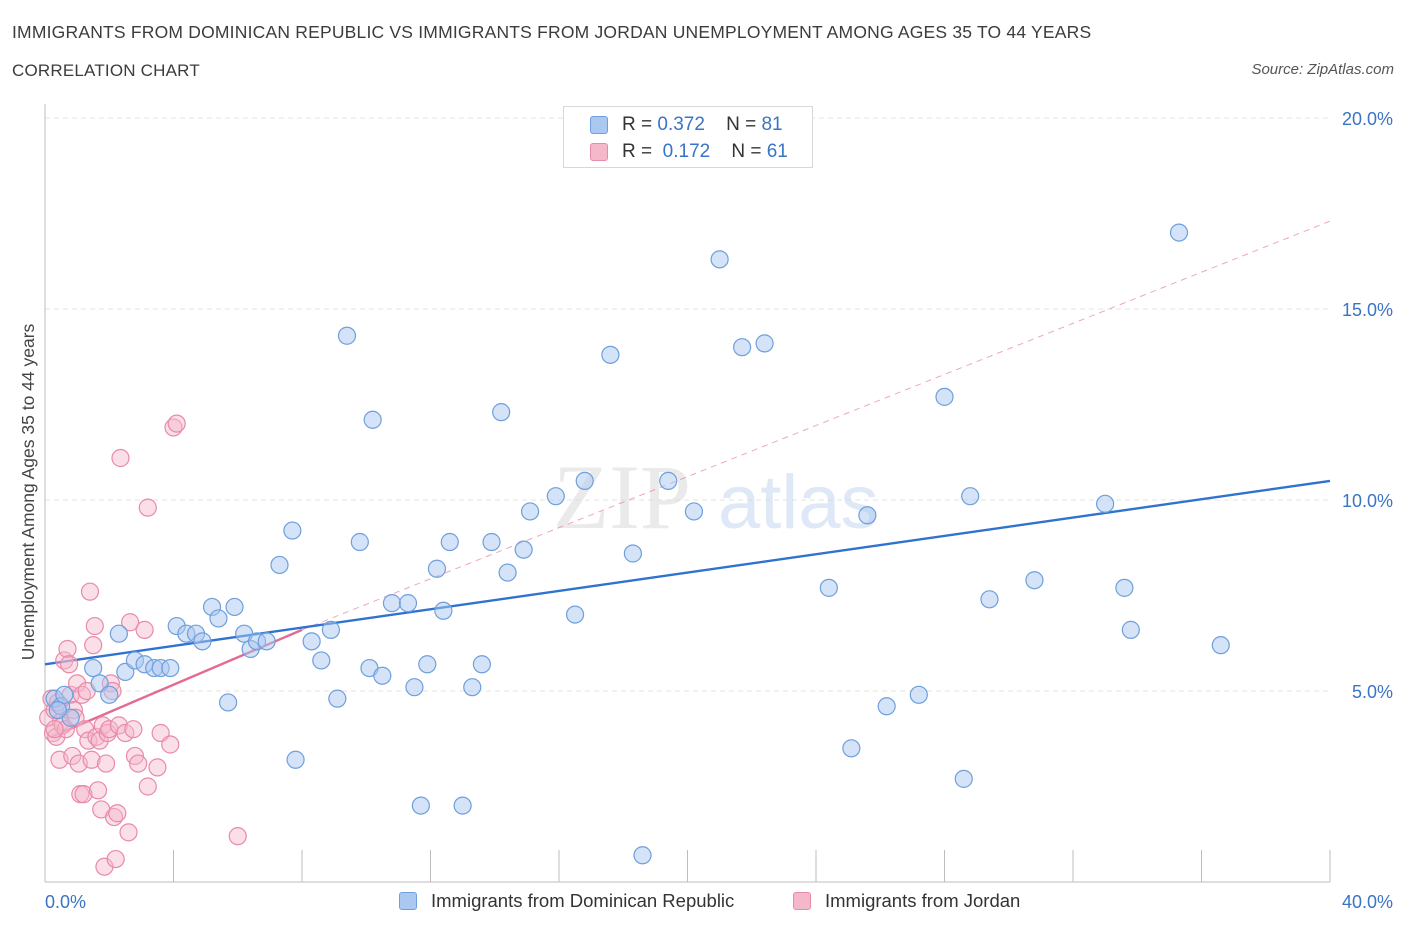 This screenshot has height=930, width=1406. Describe the element at coordinates (1367, 310) in the screenshot. I see `y-tick-label-2: 15.0%` at that location.